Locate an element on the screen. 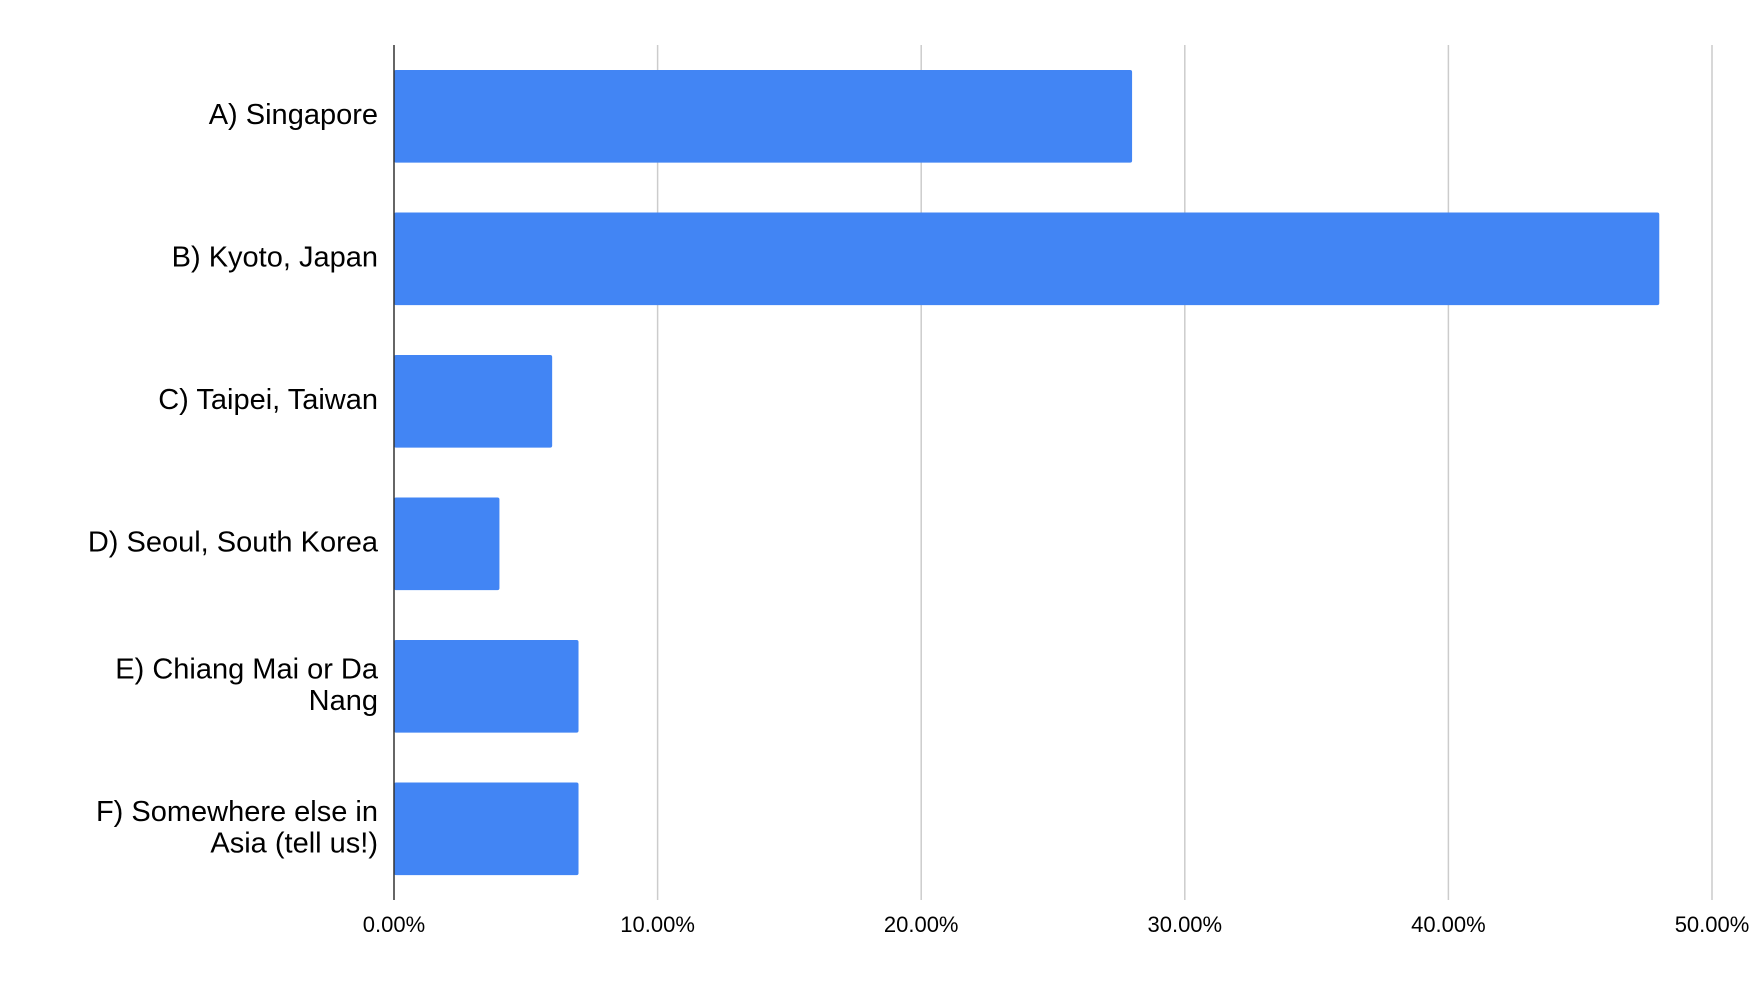  y-tick-label: B) Kyoto, Japan is located at coordinates (275, 257).